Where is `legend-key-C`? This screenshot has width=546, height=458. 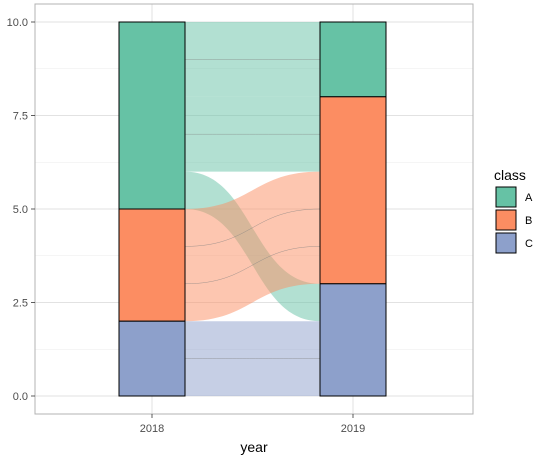 legend-key-C is located at coordinates (506, 243).